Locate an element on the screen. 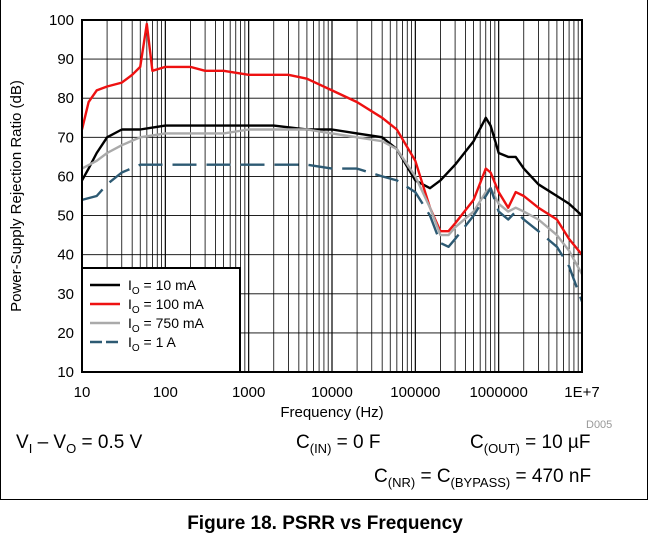 The image size is (650, 542). y-tick-label: 10 is located at coordinates (65, 372).